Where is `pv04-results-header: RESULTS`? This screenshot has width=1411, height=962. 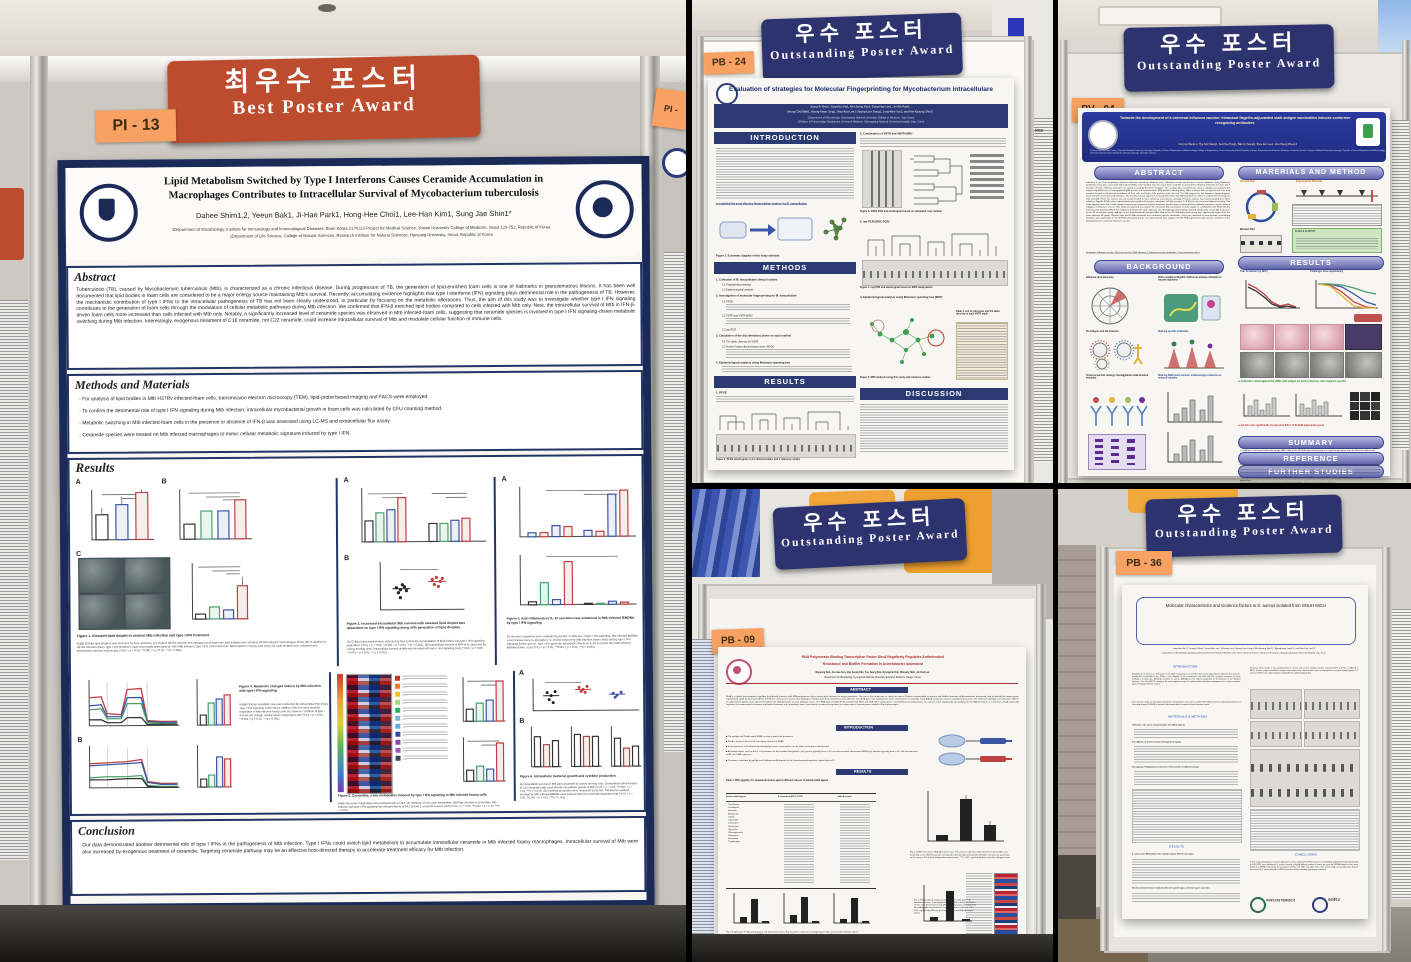
pv04-results-header: RESULTS is located at coordinates (1311, 263).